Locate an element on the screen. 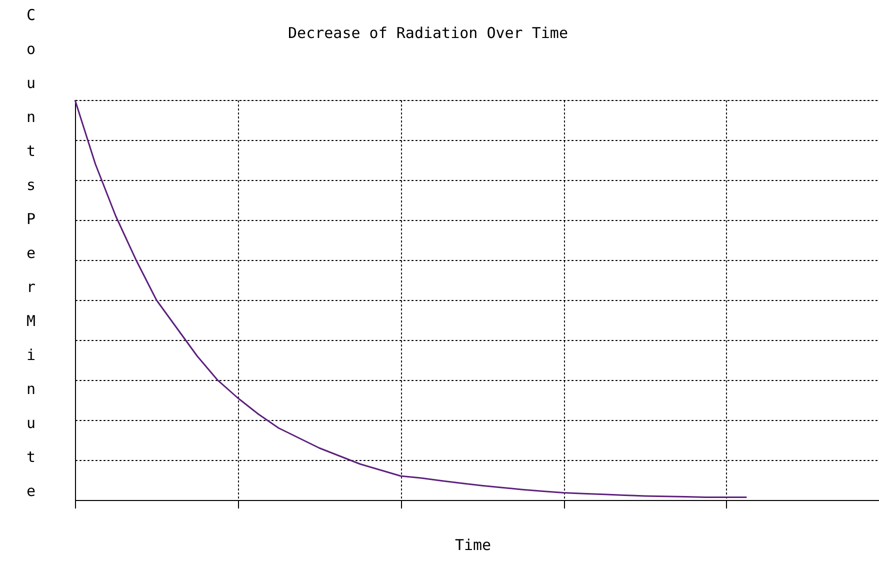 This screenshot has height=573, width=879. x-axis-title: Time is located at coordinates (473, 545).